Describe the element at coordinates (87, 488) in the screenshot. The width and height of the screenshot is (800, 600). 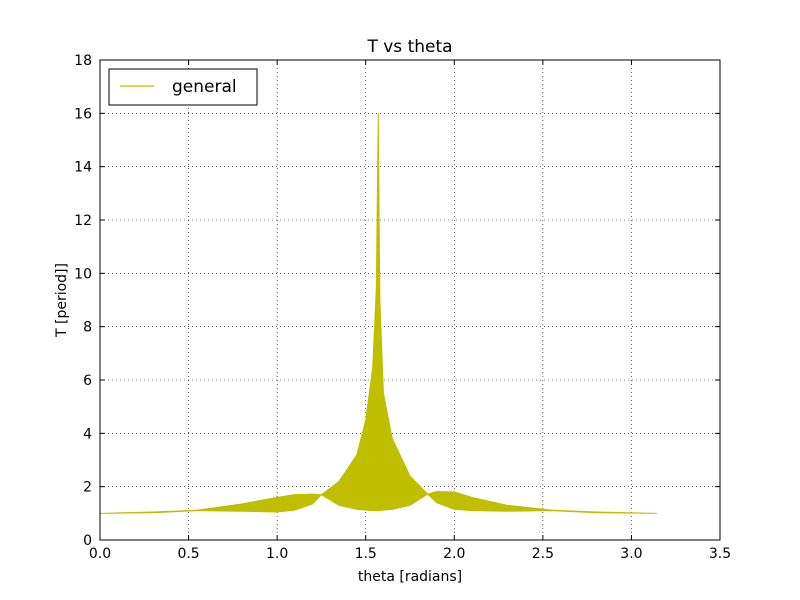
I see `y-tick-label: 2` at that location.